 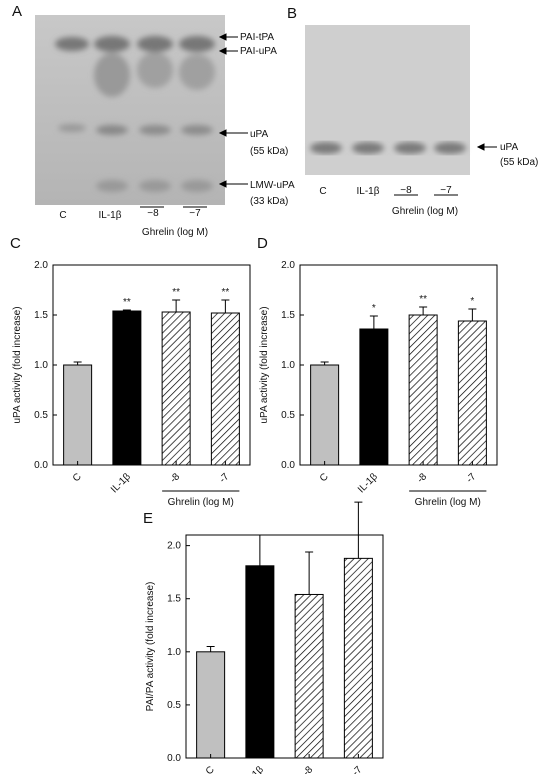 I want to click on y-axis-label: PAI/PA activity (fold increase), so click(x=150, y=647).